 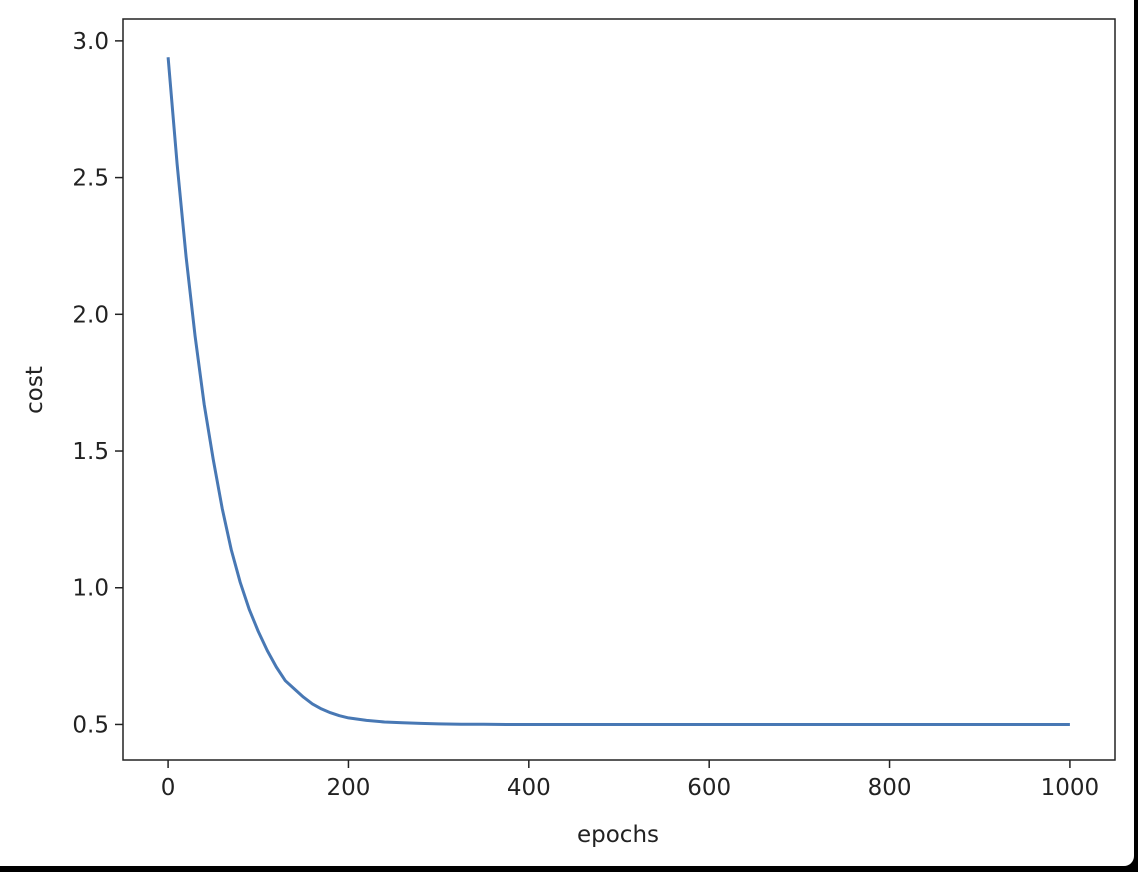 What do you see at coordinates (90, 589) in the screenshot?
I see `y-tick-label: 1.0` at bounding box center [90, 589].